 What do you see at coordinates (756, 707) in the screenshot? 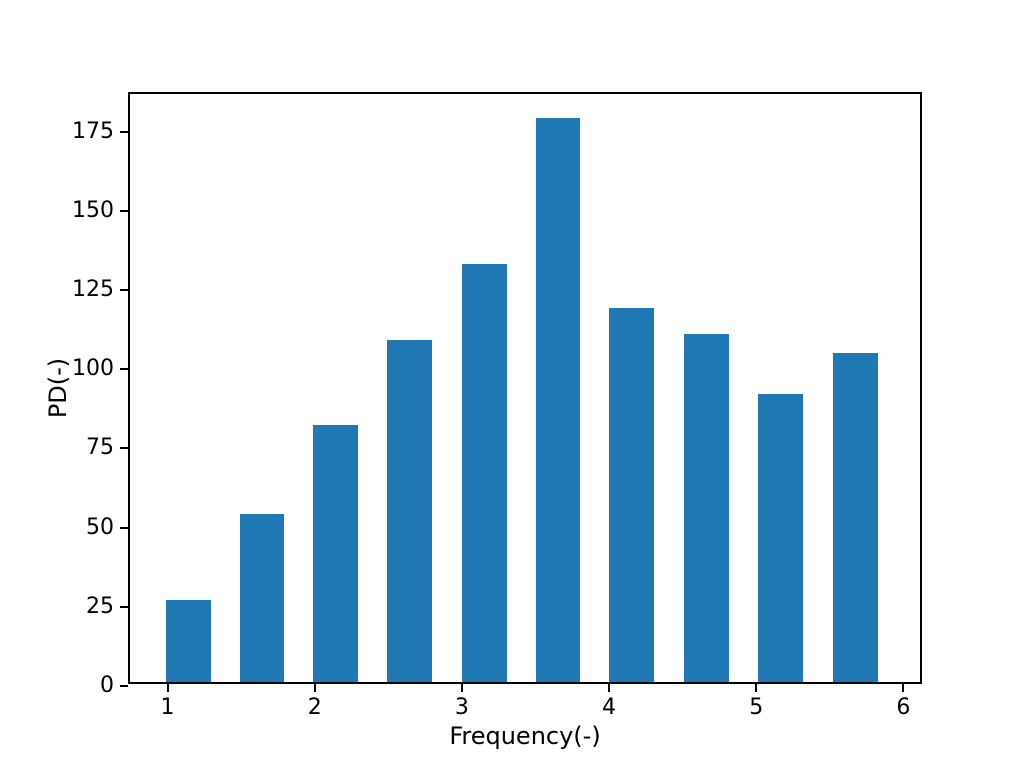
I see `x-tick-label: 5` at bounding box center [756, 707].